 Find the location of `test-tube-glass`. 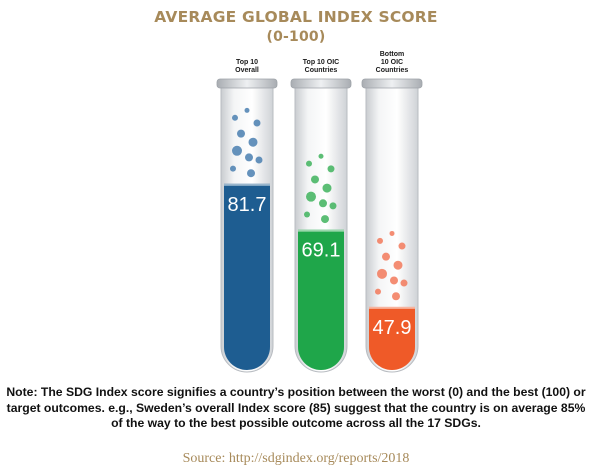

test-tube-glass is located at coordinates (392, 229).